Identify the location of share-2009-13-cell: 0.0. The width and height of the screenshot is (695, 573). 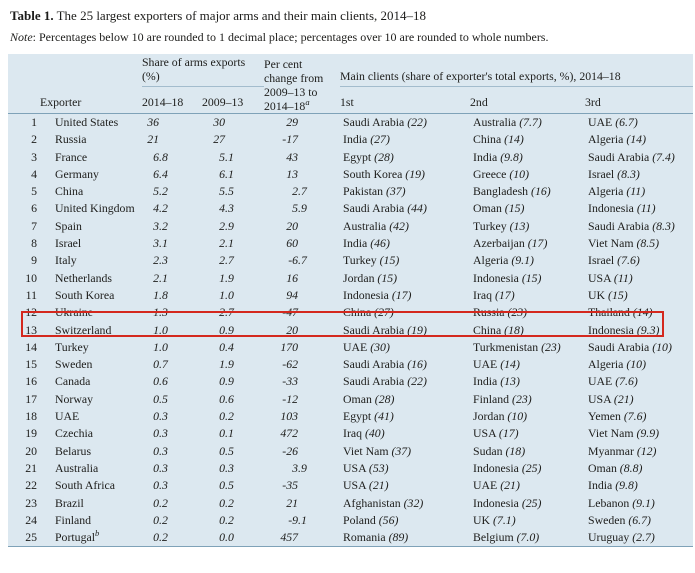
(233, 538).